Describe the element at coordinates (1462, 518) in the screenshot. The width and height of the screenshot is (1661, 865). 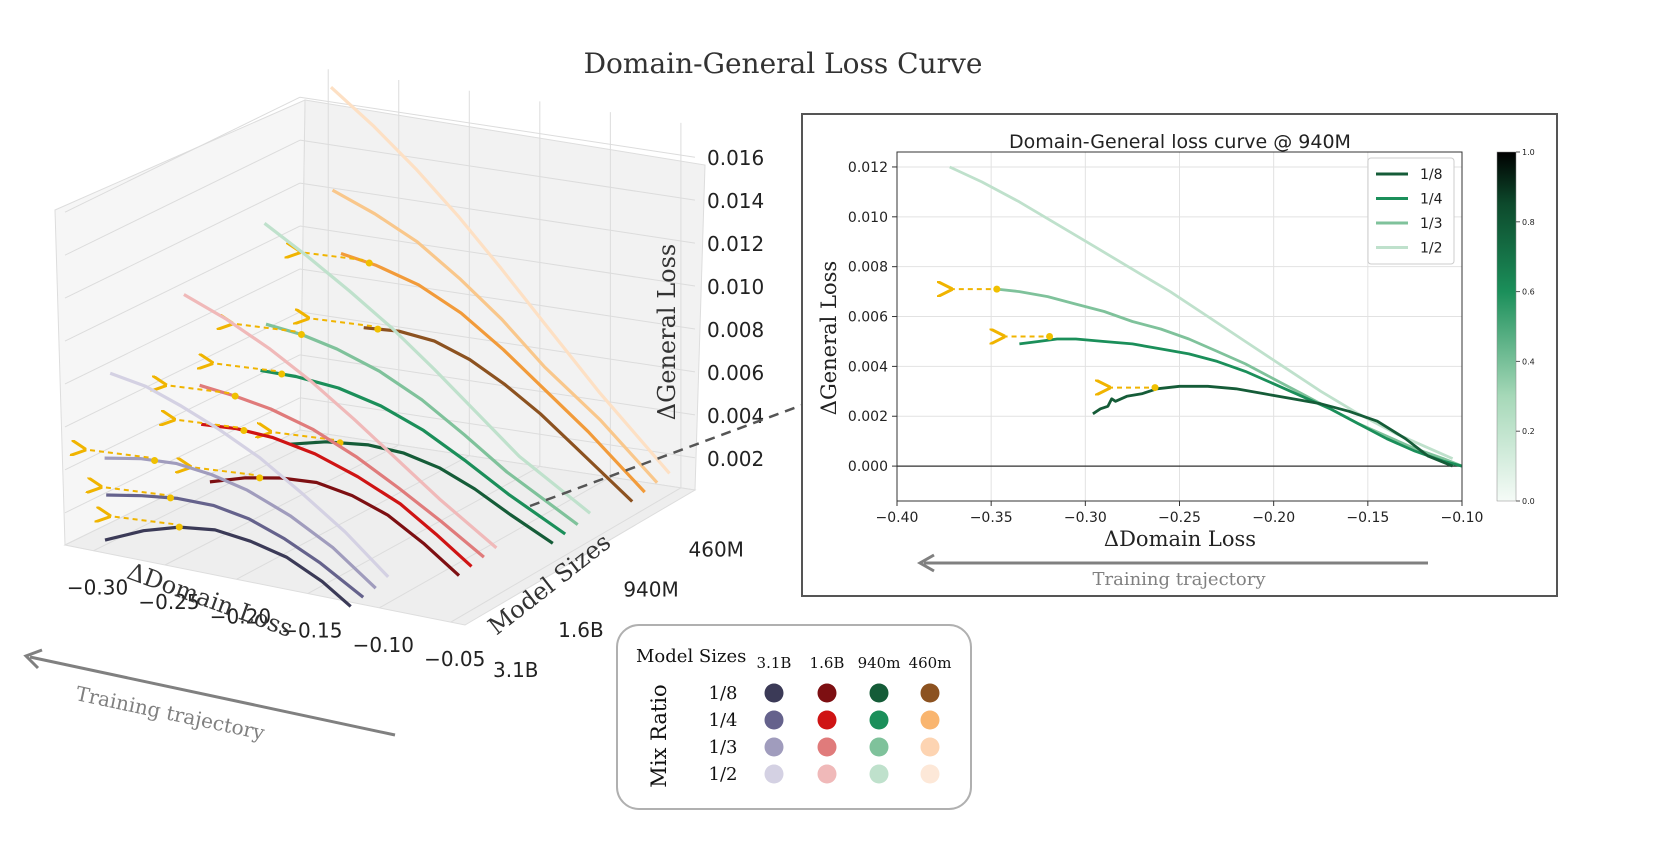
I see `inset-x-tick-label: −0.10` at that location.